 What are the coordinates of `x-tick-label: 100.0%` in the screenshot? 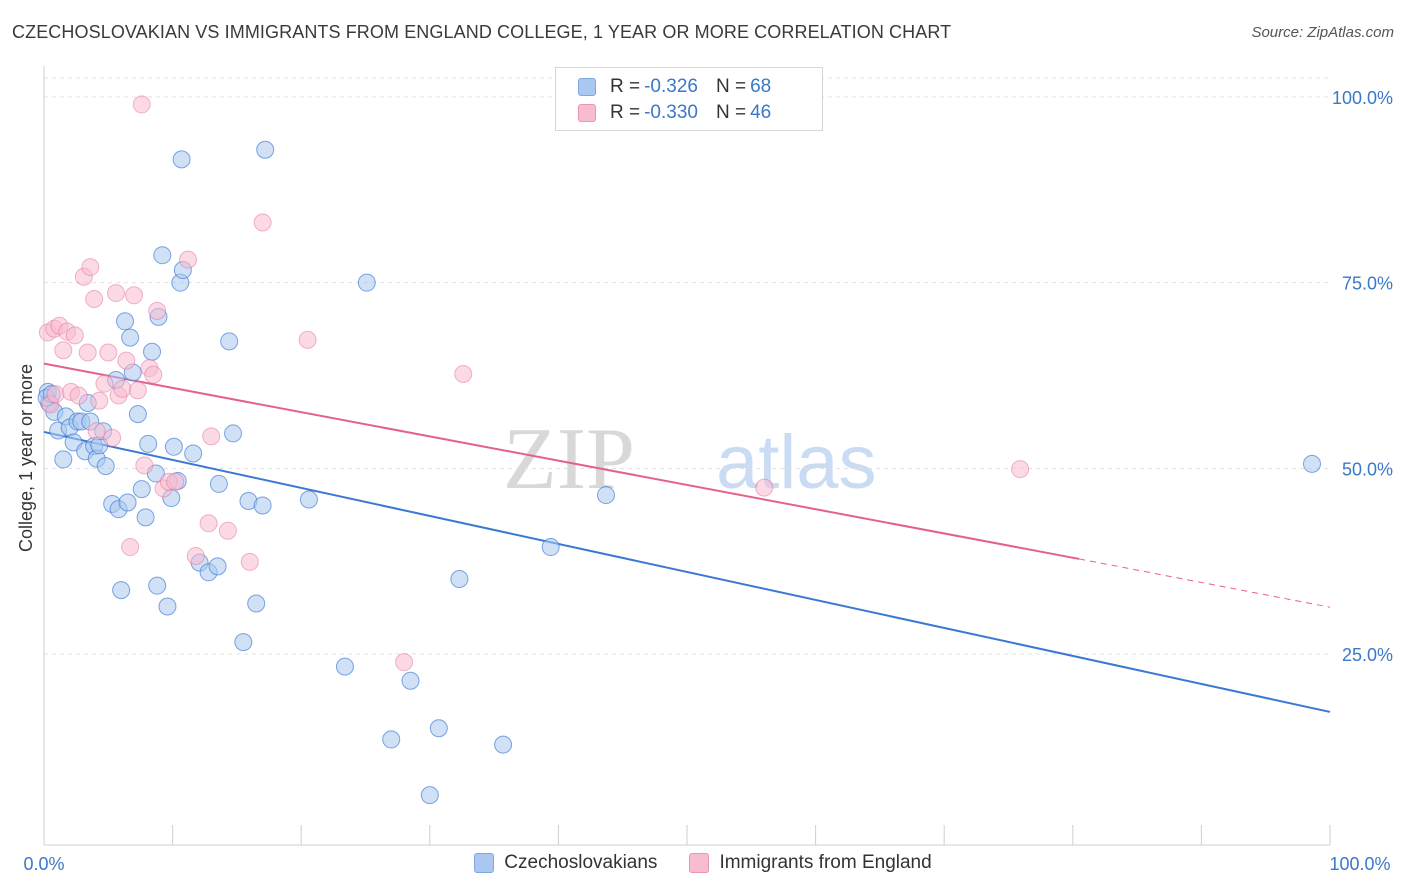 It's located at (1359, 864).